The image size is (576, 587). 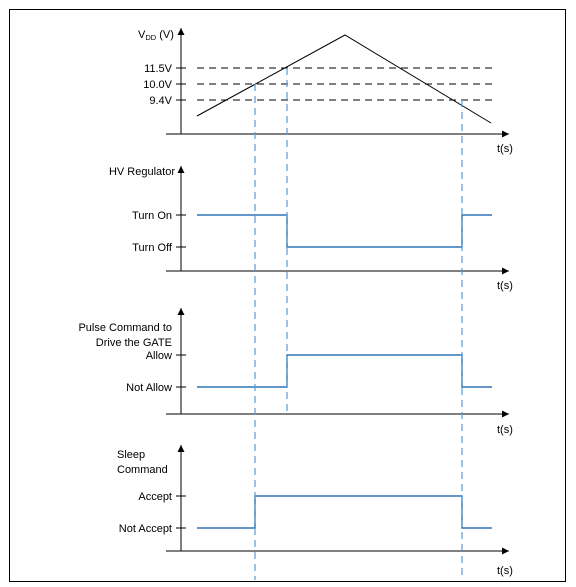 What do you see at coordinates (157, 85) in the screenshot?
I see `threshold-label-10-0v: 10.0V` at bounding box center [157, 85].